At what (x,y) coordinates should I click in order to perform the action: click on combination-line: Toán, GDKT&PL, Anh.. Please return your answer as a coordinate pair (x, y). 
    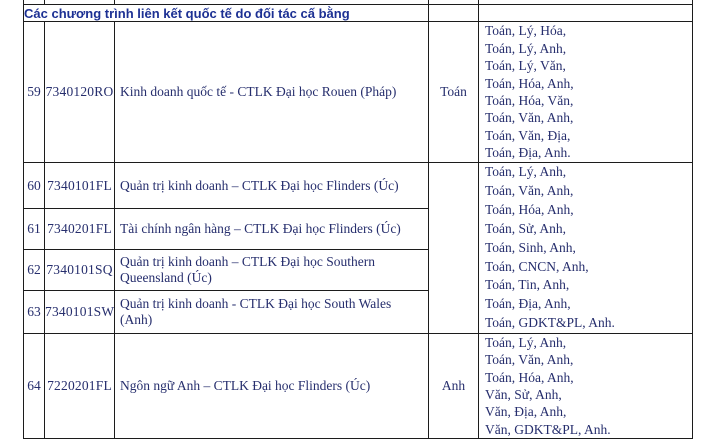
    Looking at the image, I should click on (550, 323).